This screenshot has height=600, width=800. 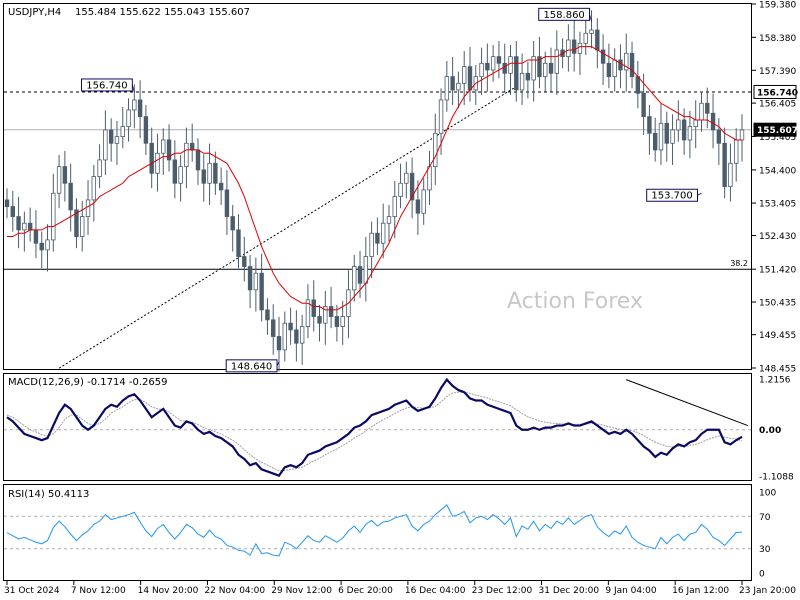 What do you see at coordinates (162, 12) in the screenshot?
I see `ohlc-header: 155.484 155.622 155.043 155.607` at bounding box center [162, 12].